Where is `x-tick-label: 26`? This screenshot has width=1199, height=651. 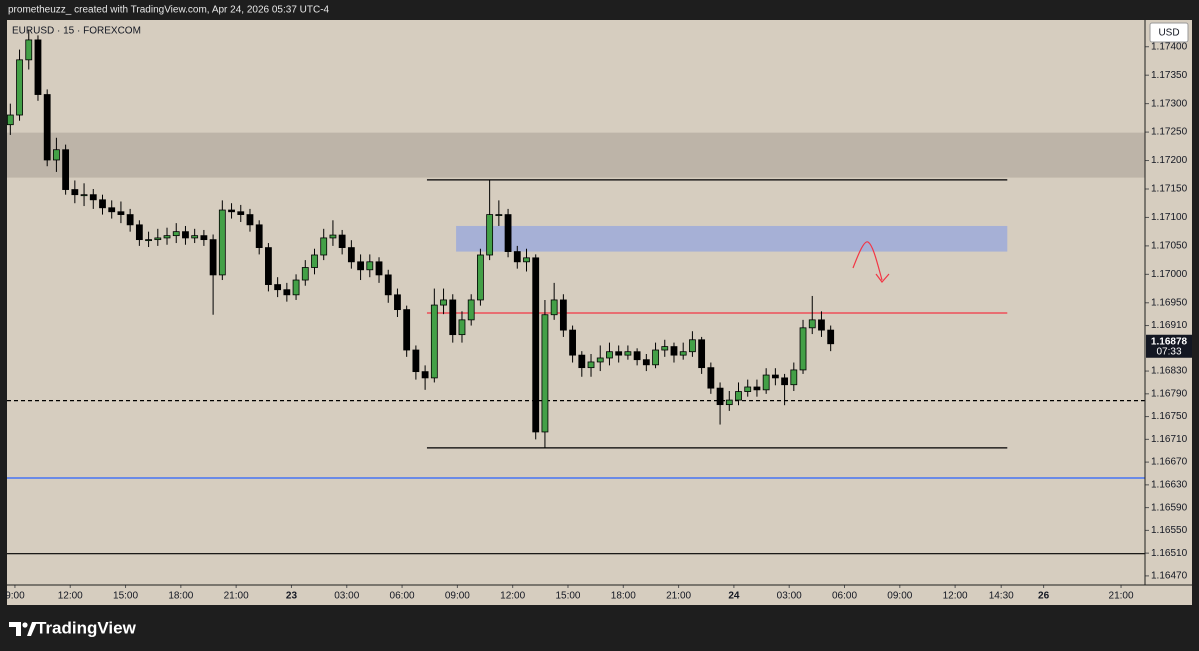
x-tick-label: 26 is located at coordinates (1044, 596).